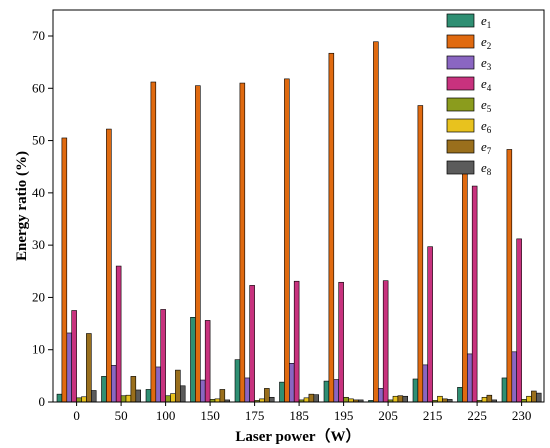  Describe the element at coordinates (38, 192) in the screenshot. I see `y-tick-label: 40` at that location.